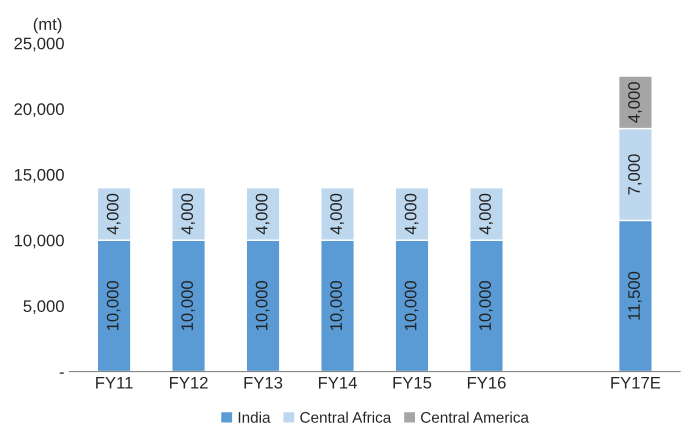 Image resolution: width=694 pixels, height=432 pixels. I want to click on legend-label: Central America, so click(475, 417).